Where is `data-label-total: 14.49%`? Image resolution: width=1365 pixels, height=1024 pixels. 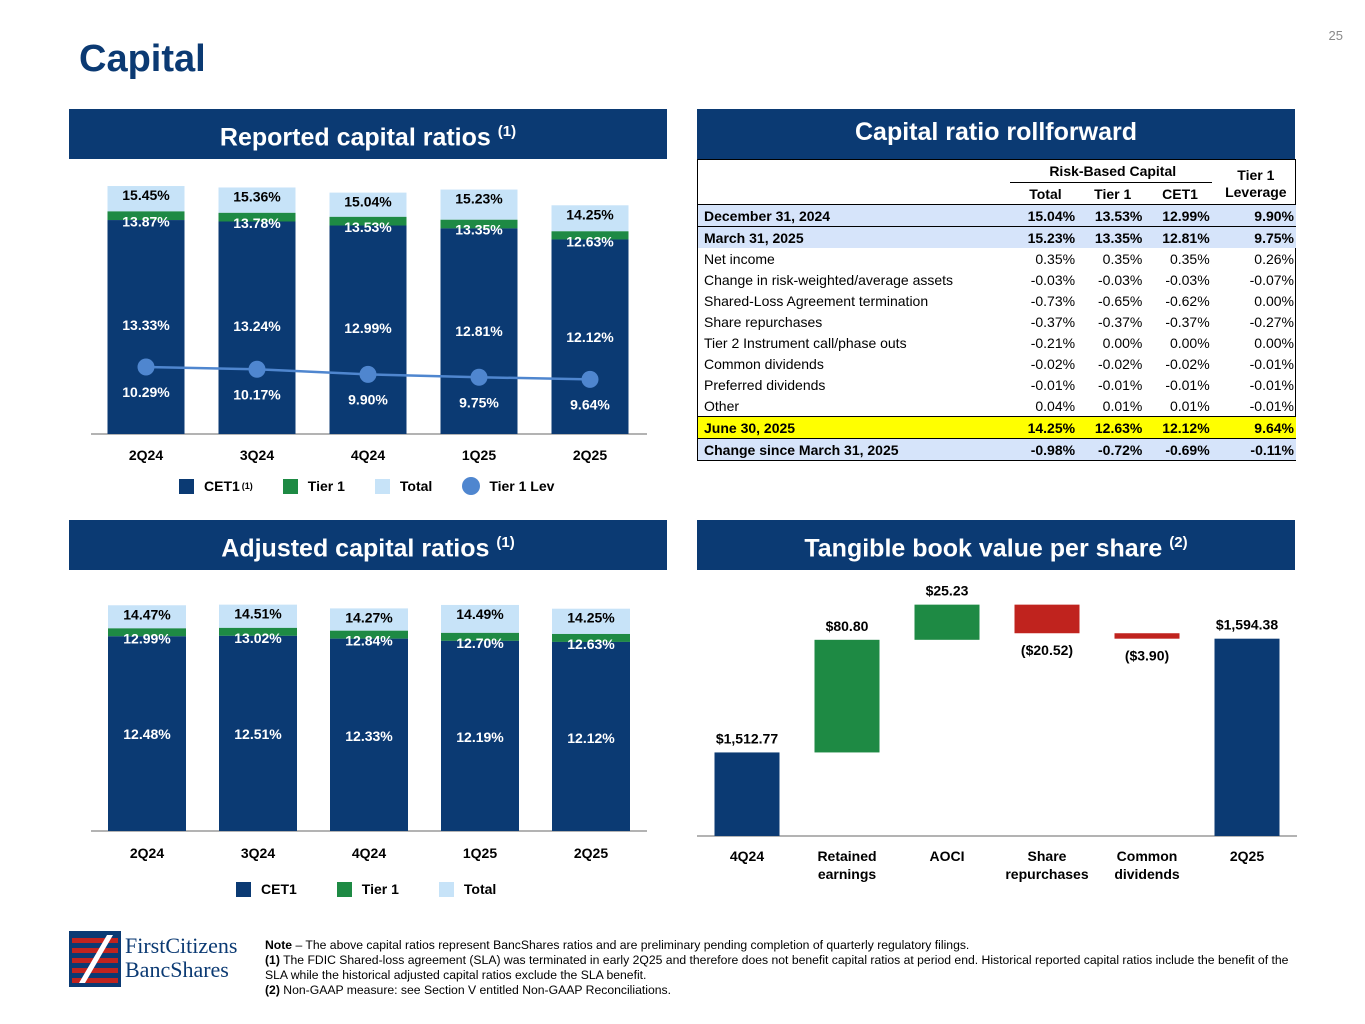
data-label-total: 14.49% is located at coordinates (480, 614).